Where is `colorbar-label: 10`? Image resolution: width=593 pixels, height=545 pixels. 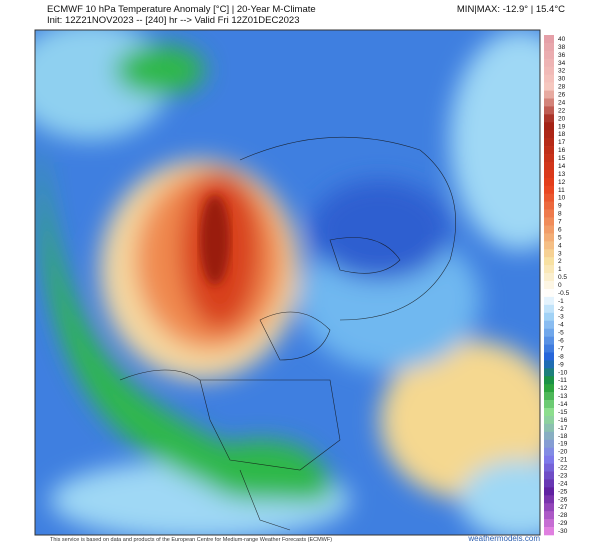 colorbar-label: 10 is located at coordinates (562, 198).